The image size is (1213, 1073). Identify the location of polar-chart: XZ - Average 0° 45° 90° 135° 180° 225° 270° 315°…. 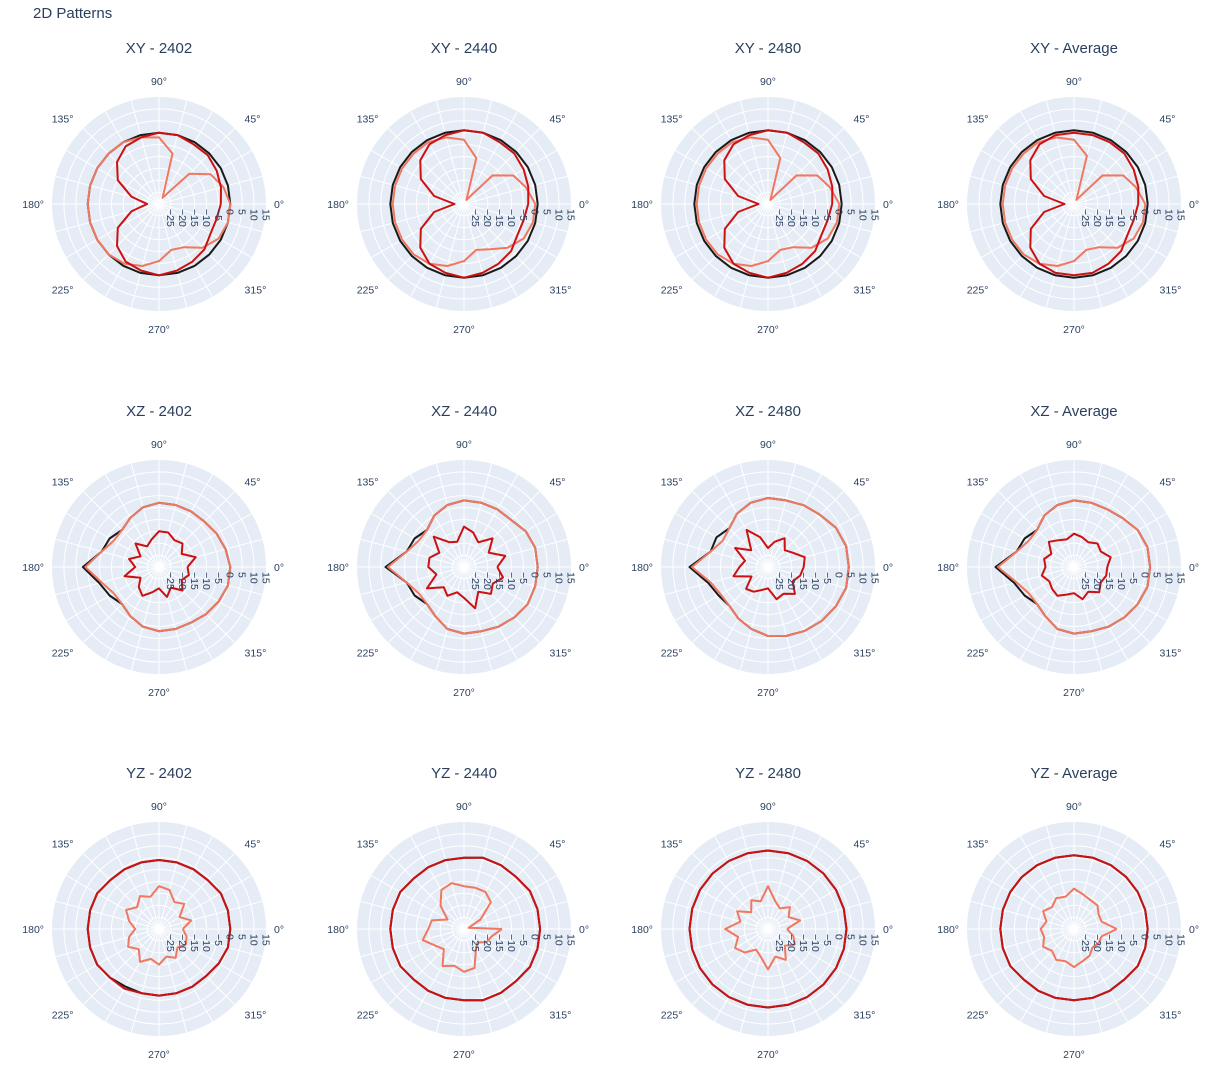
(1068, 551).